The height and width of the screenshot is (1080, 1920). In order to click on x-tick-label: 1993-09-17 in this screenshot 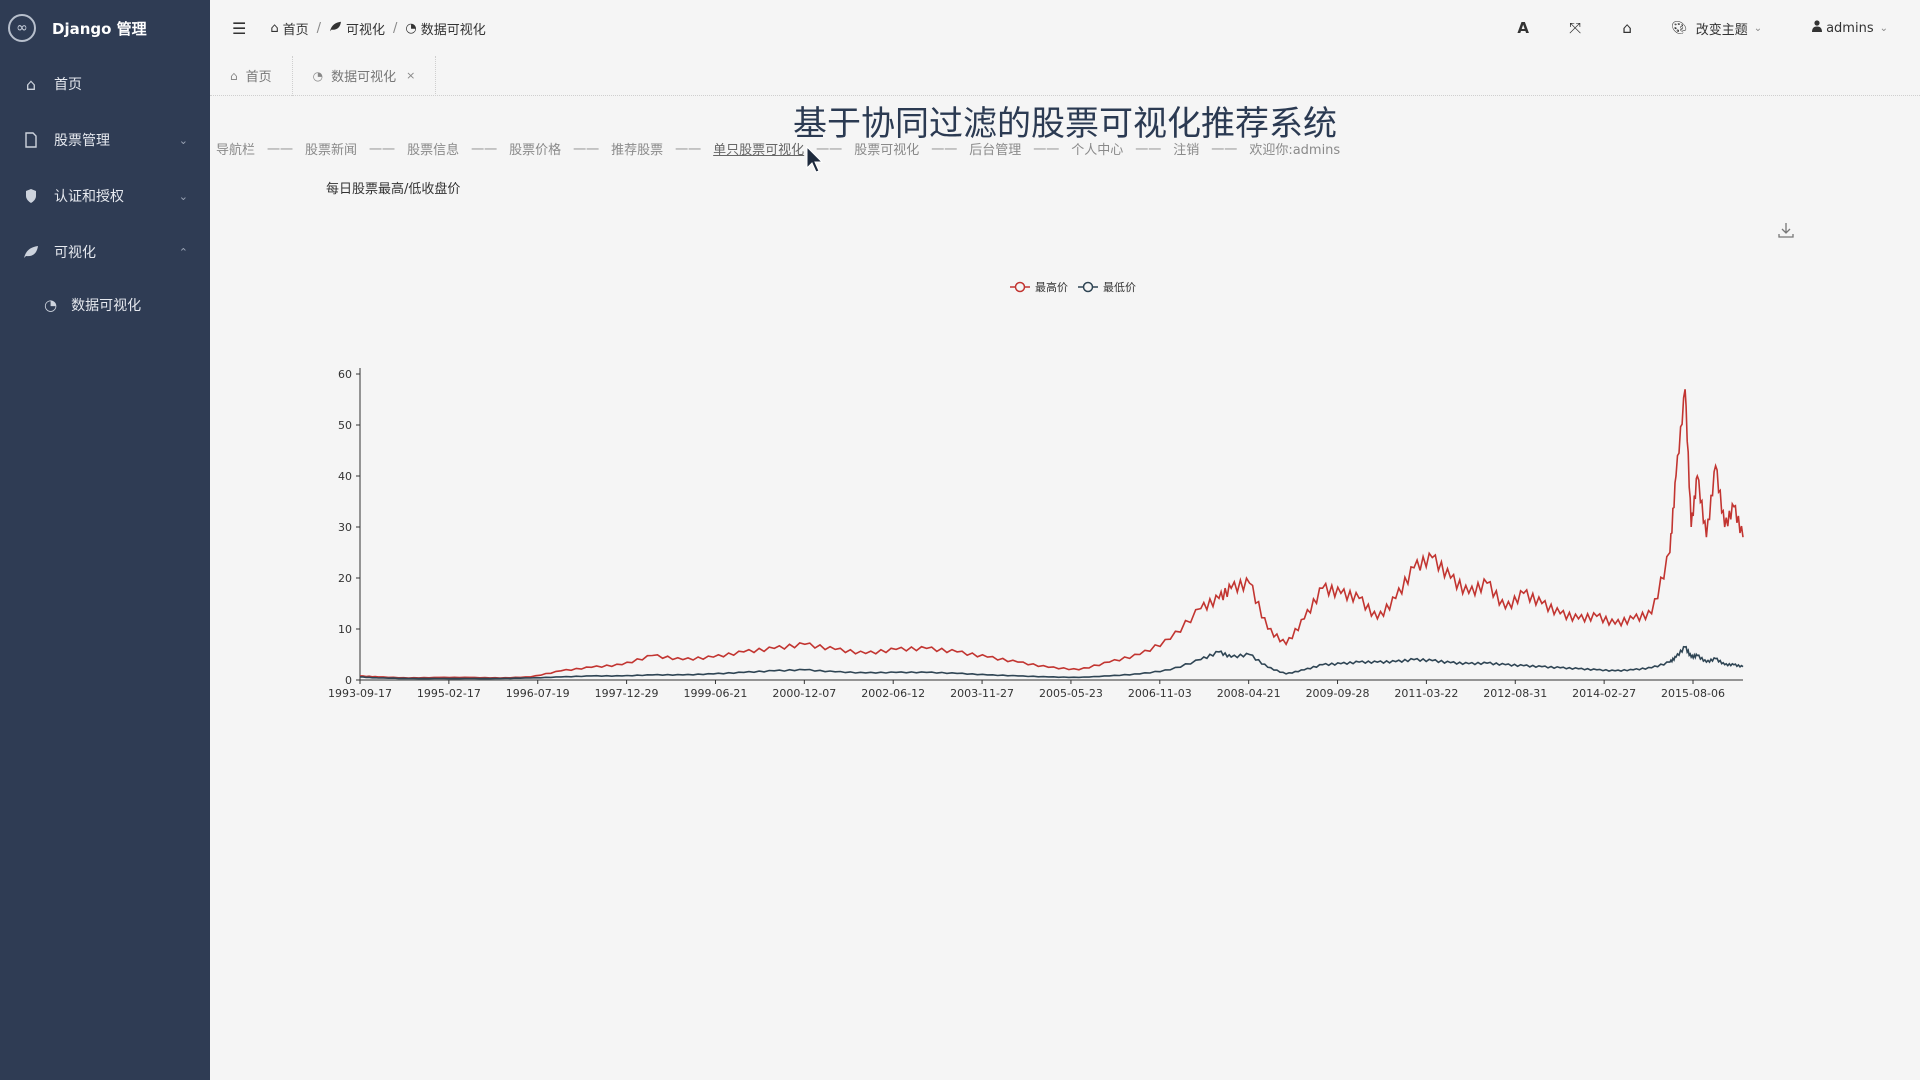, I will do `click(360, 693)`.